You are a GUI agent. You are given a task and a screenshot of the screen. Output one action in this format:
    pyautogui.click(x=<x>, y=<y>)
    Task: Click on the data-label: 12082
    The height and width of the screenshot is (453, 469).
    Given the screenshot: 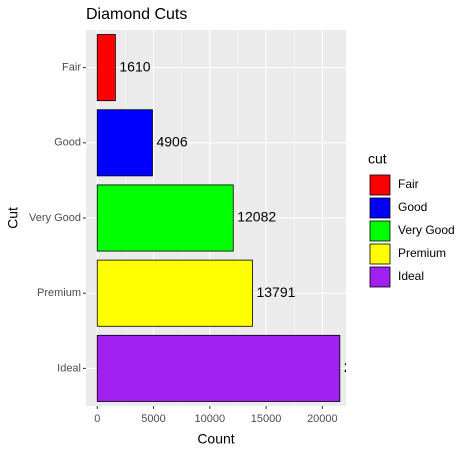 What is the action you would take?
    pyautogui.click(x=256, y=217)
    